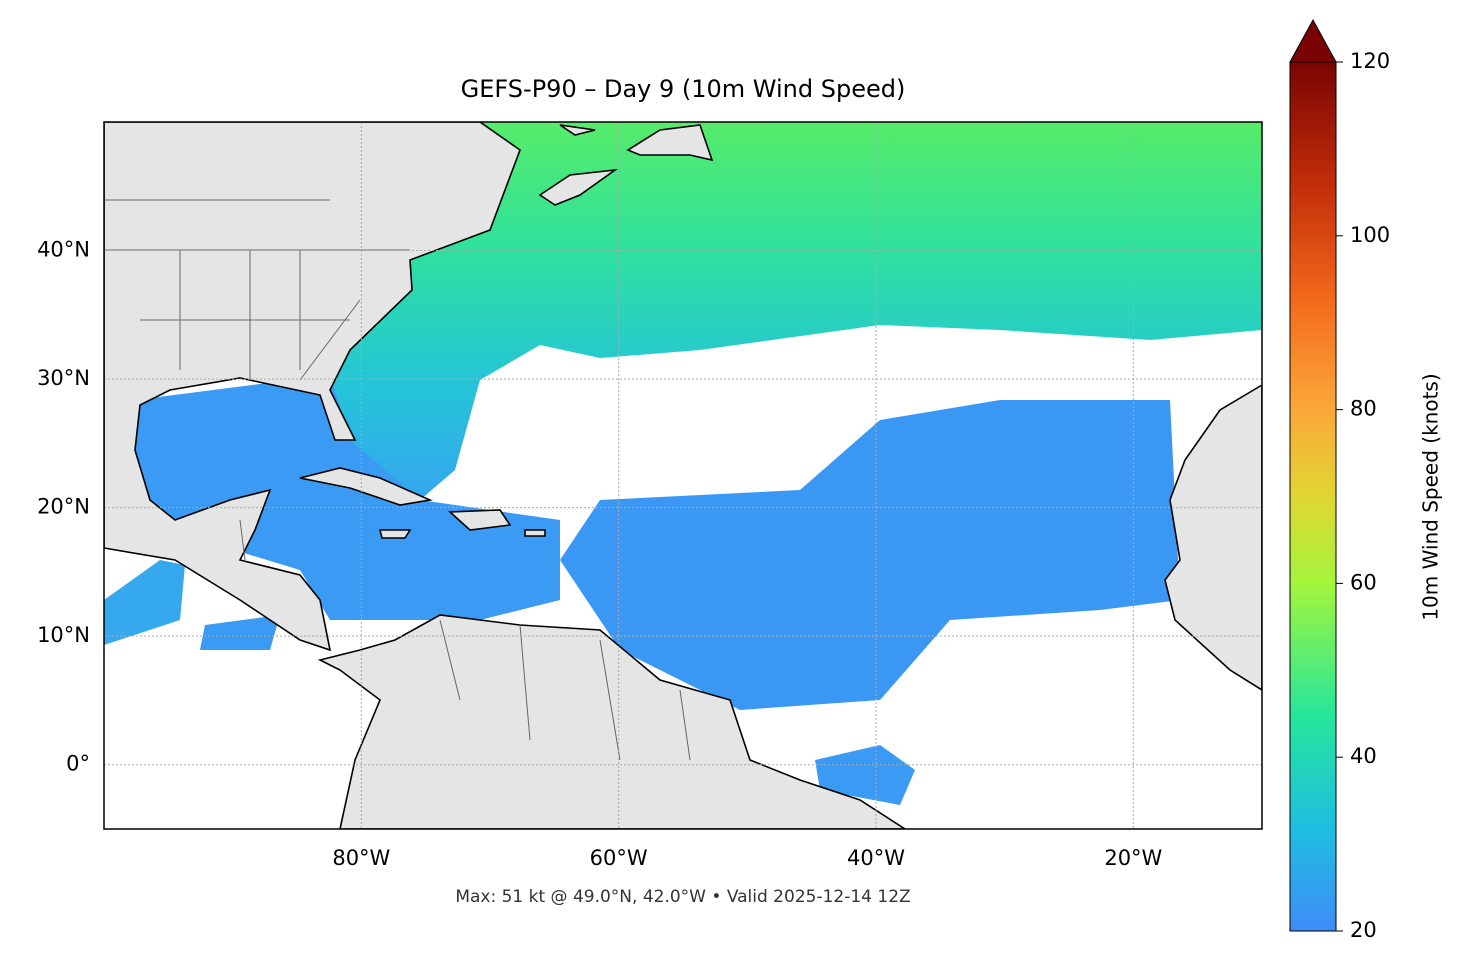  What do you see at coordinates (1313, 40) in the screenshot?
I see `colorbar-extend` at bounding box center [1313, 40].